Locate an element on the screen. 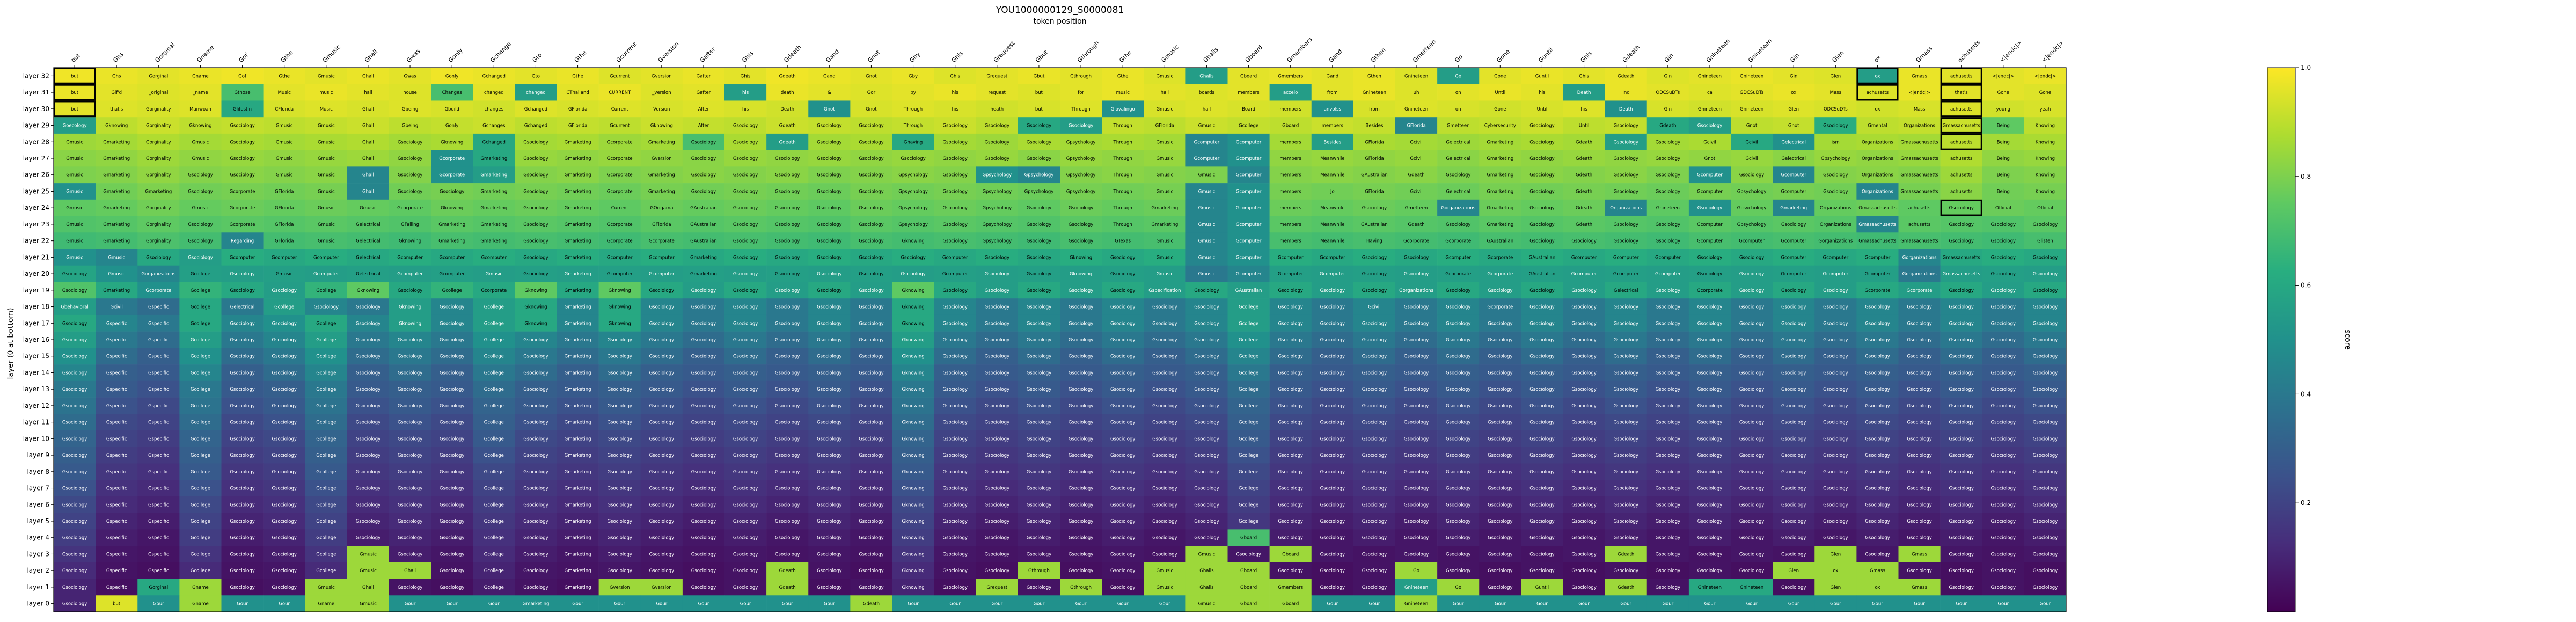 This screenshot has width=2576, height=622. cell-label: Gone is located at coordinates (2045, 93).